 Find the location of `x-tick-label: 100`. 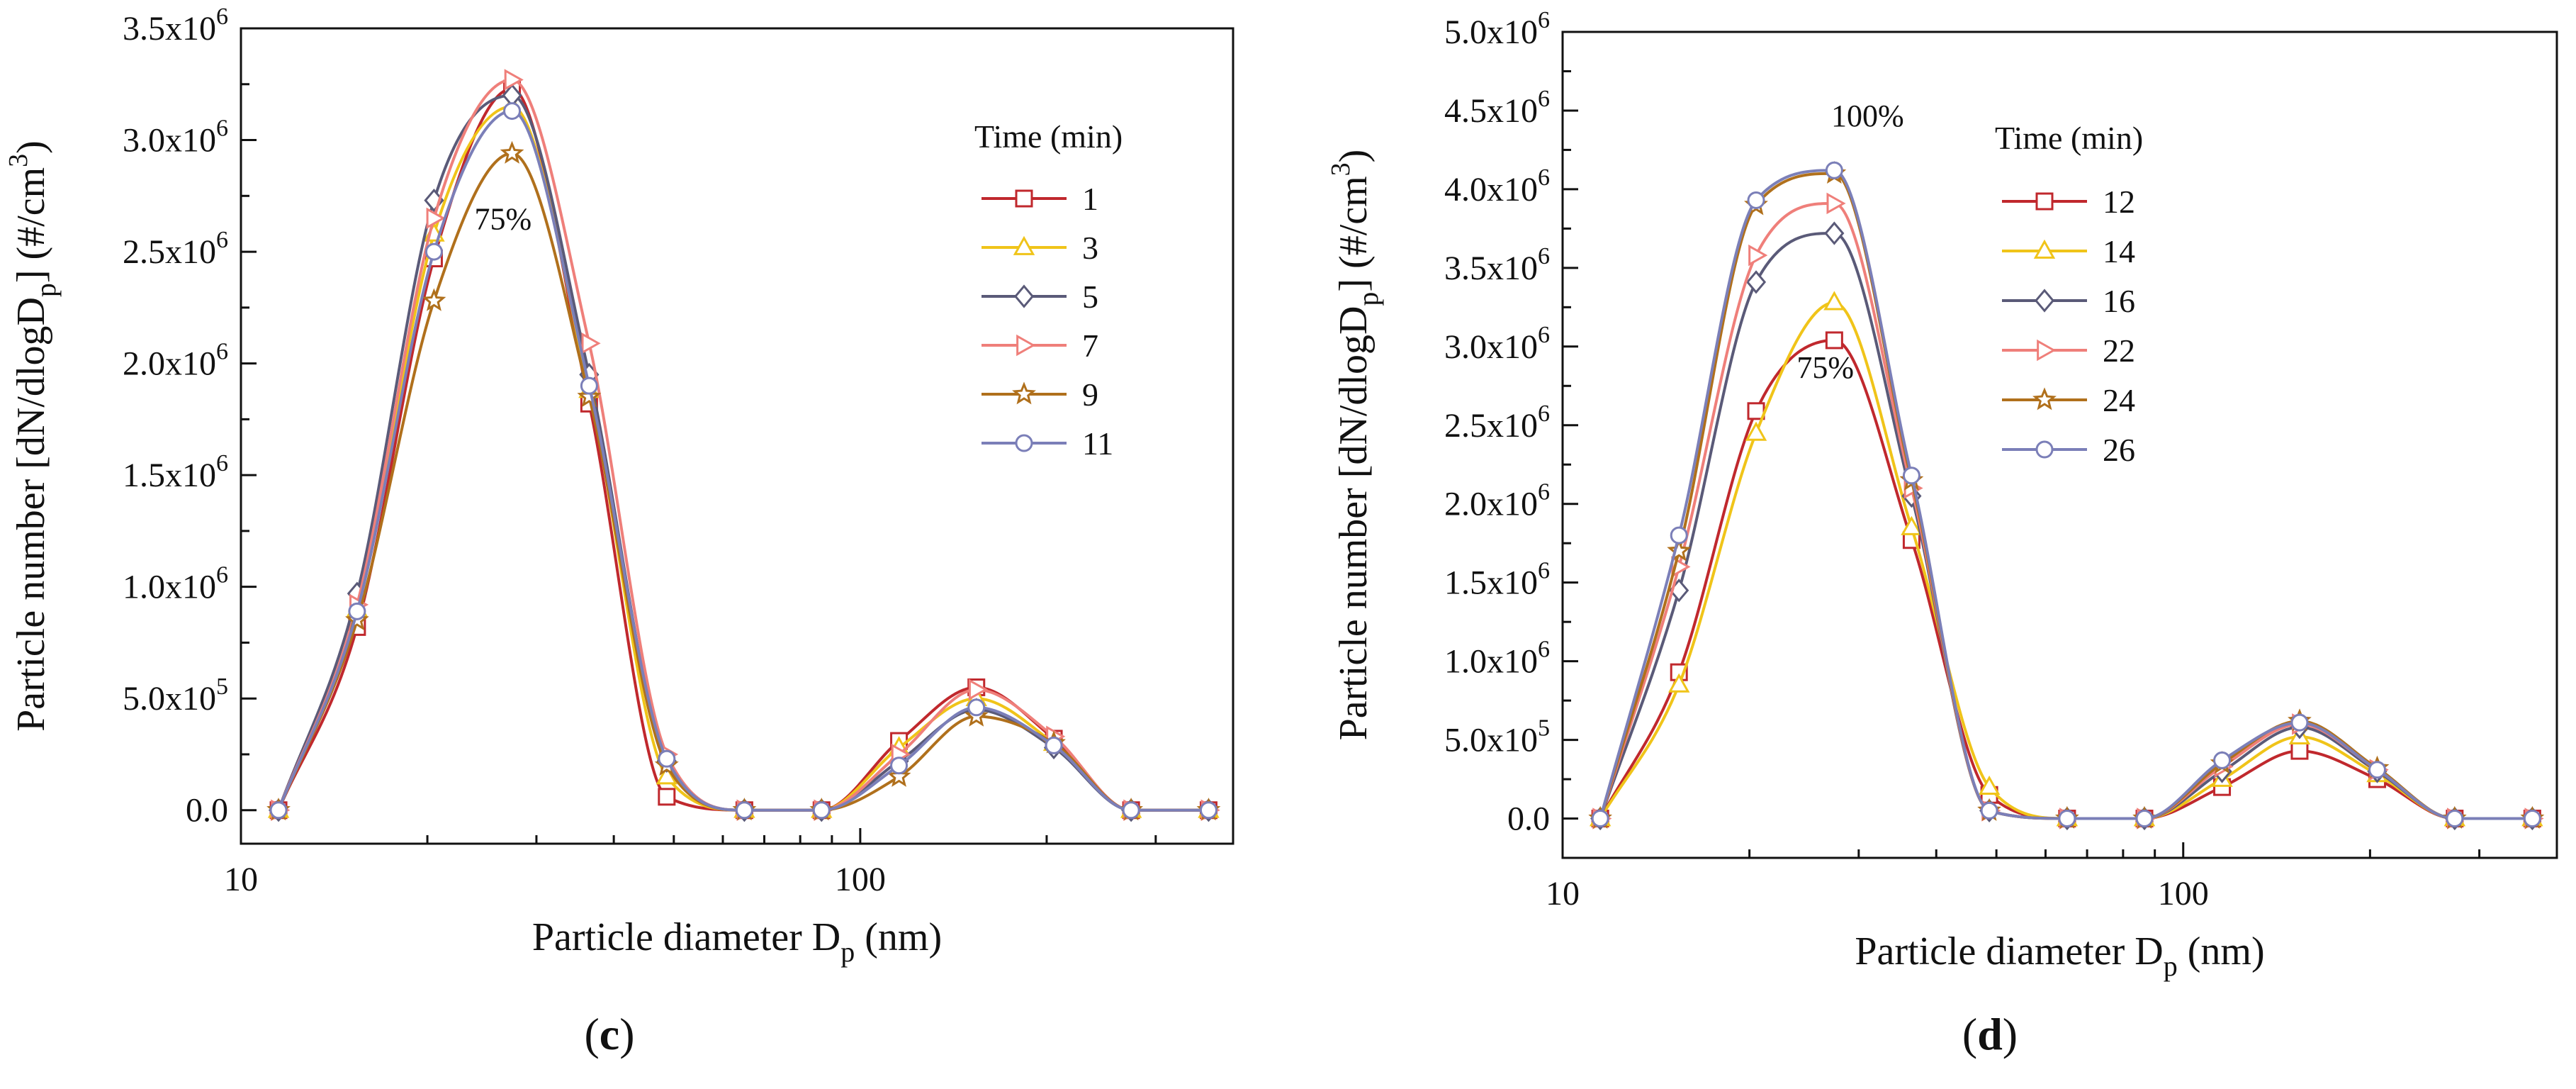

x-tick-label: 100 is located at coordinates (2183, 894).